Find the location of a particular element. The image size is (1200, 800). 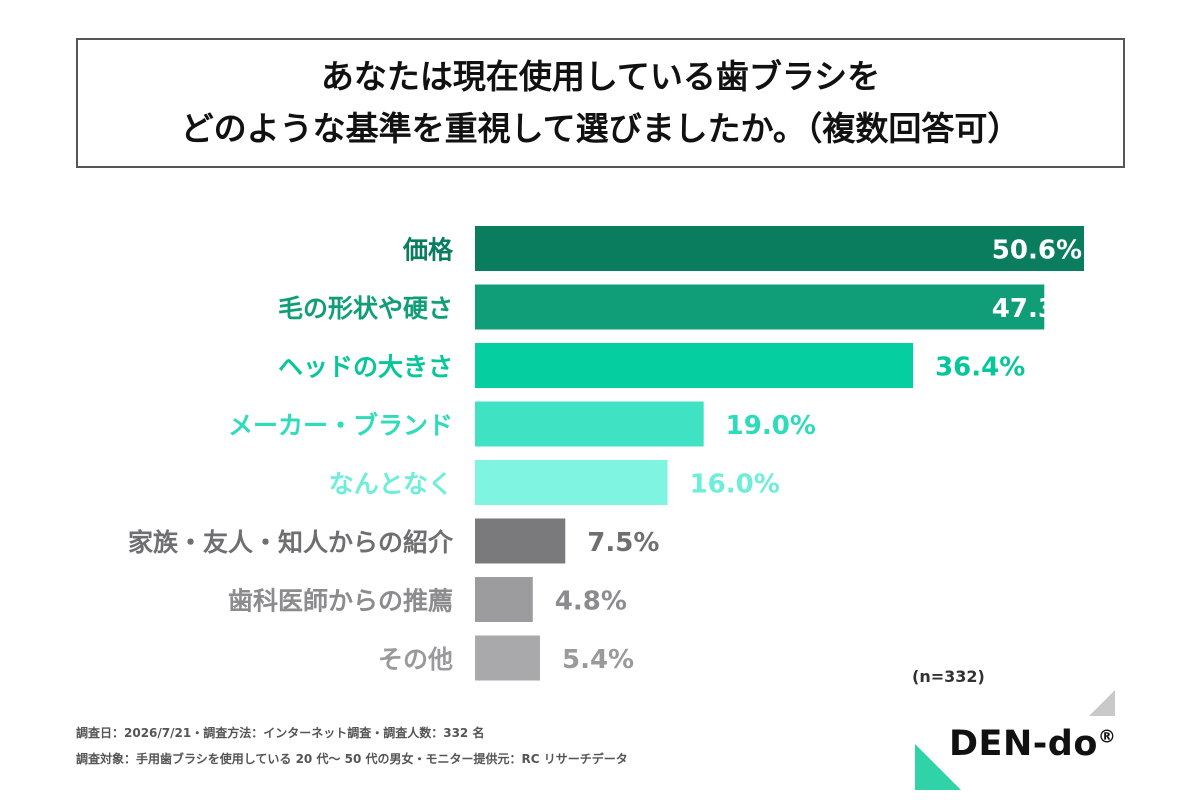

sample-size-label: (n=332) is located at coordinates (948, 676).